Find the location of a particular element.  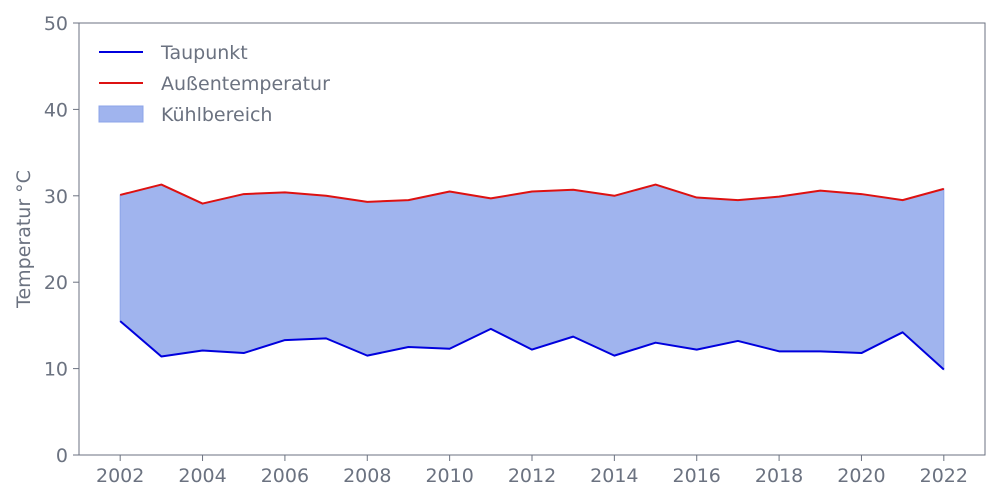

x-tick-label: 2020 is located at coordinates (861, 476).